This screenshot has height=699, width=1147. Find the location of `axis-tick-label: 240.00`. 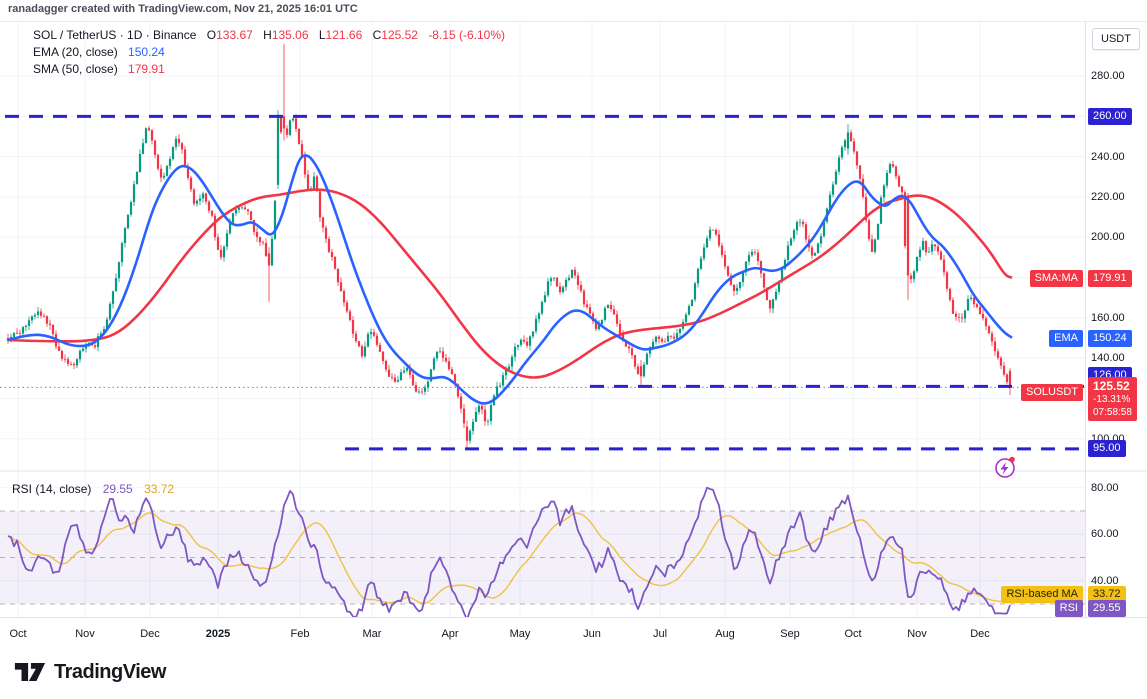

axis-tick-label: 240.00 is located at coordinates (1108, 156).